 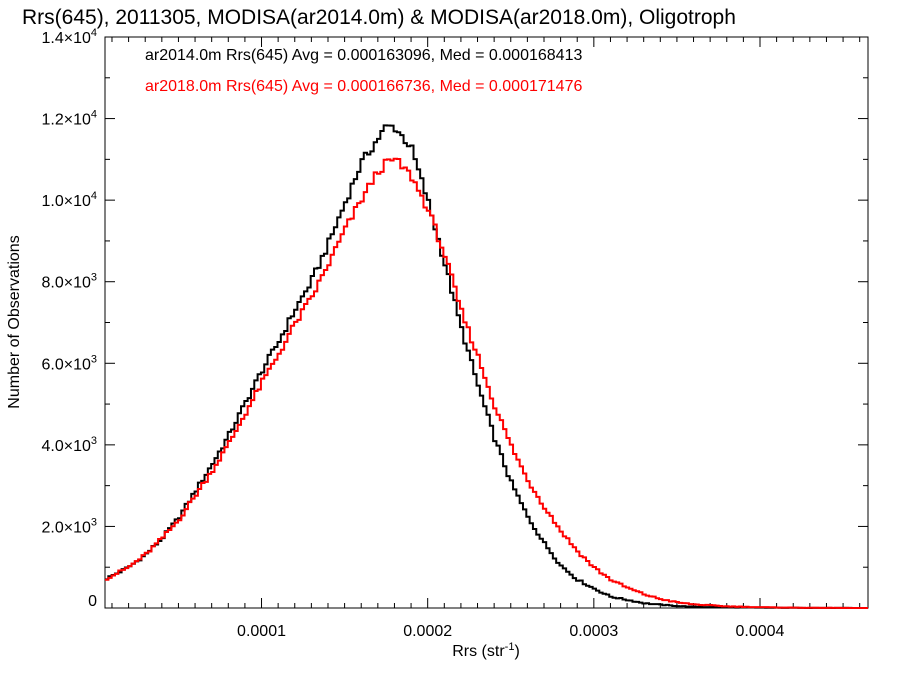 I want to click on y-tick-label: 2.0×10³, so click(x=69, y=526).